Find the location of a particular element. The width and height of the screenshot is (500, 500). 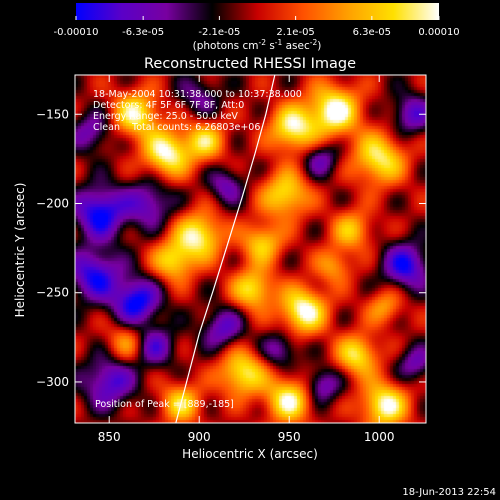

y-tick-label: −250 is located at coordinates (52, 293).